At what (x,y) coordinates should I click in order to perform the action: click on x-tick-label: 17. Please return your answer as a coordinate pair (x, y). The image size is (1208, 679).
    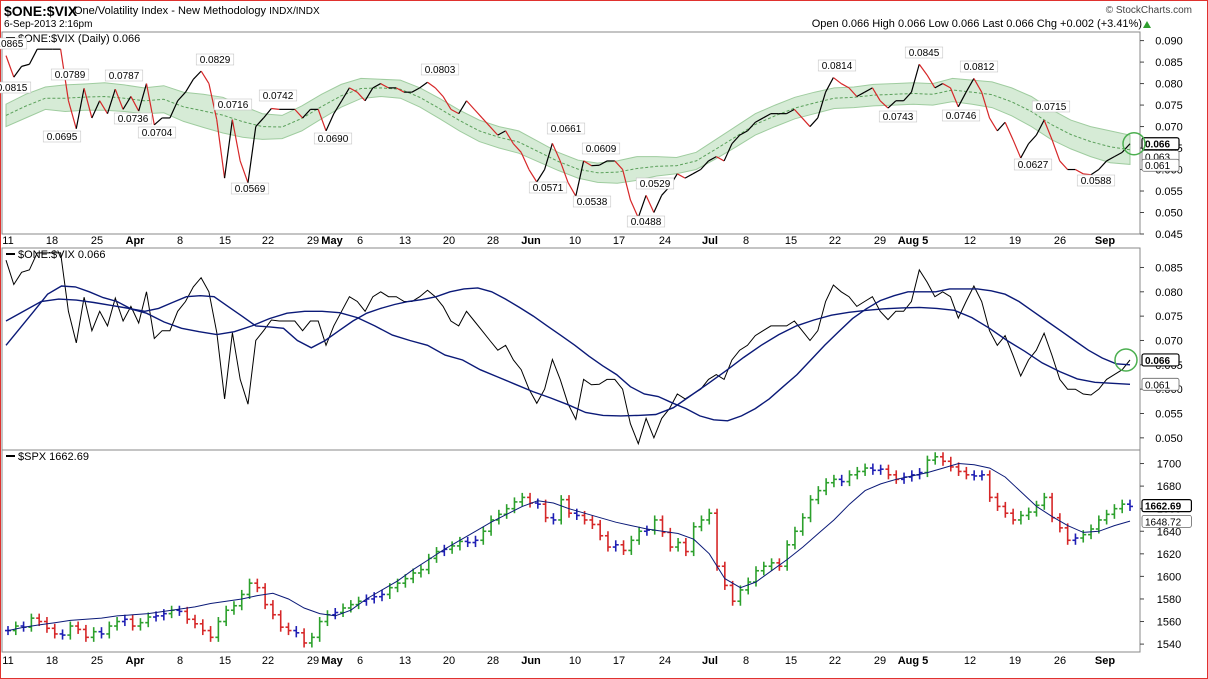
    Looking at the image, I should click on (619, 661).